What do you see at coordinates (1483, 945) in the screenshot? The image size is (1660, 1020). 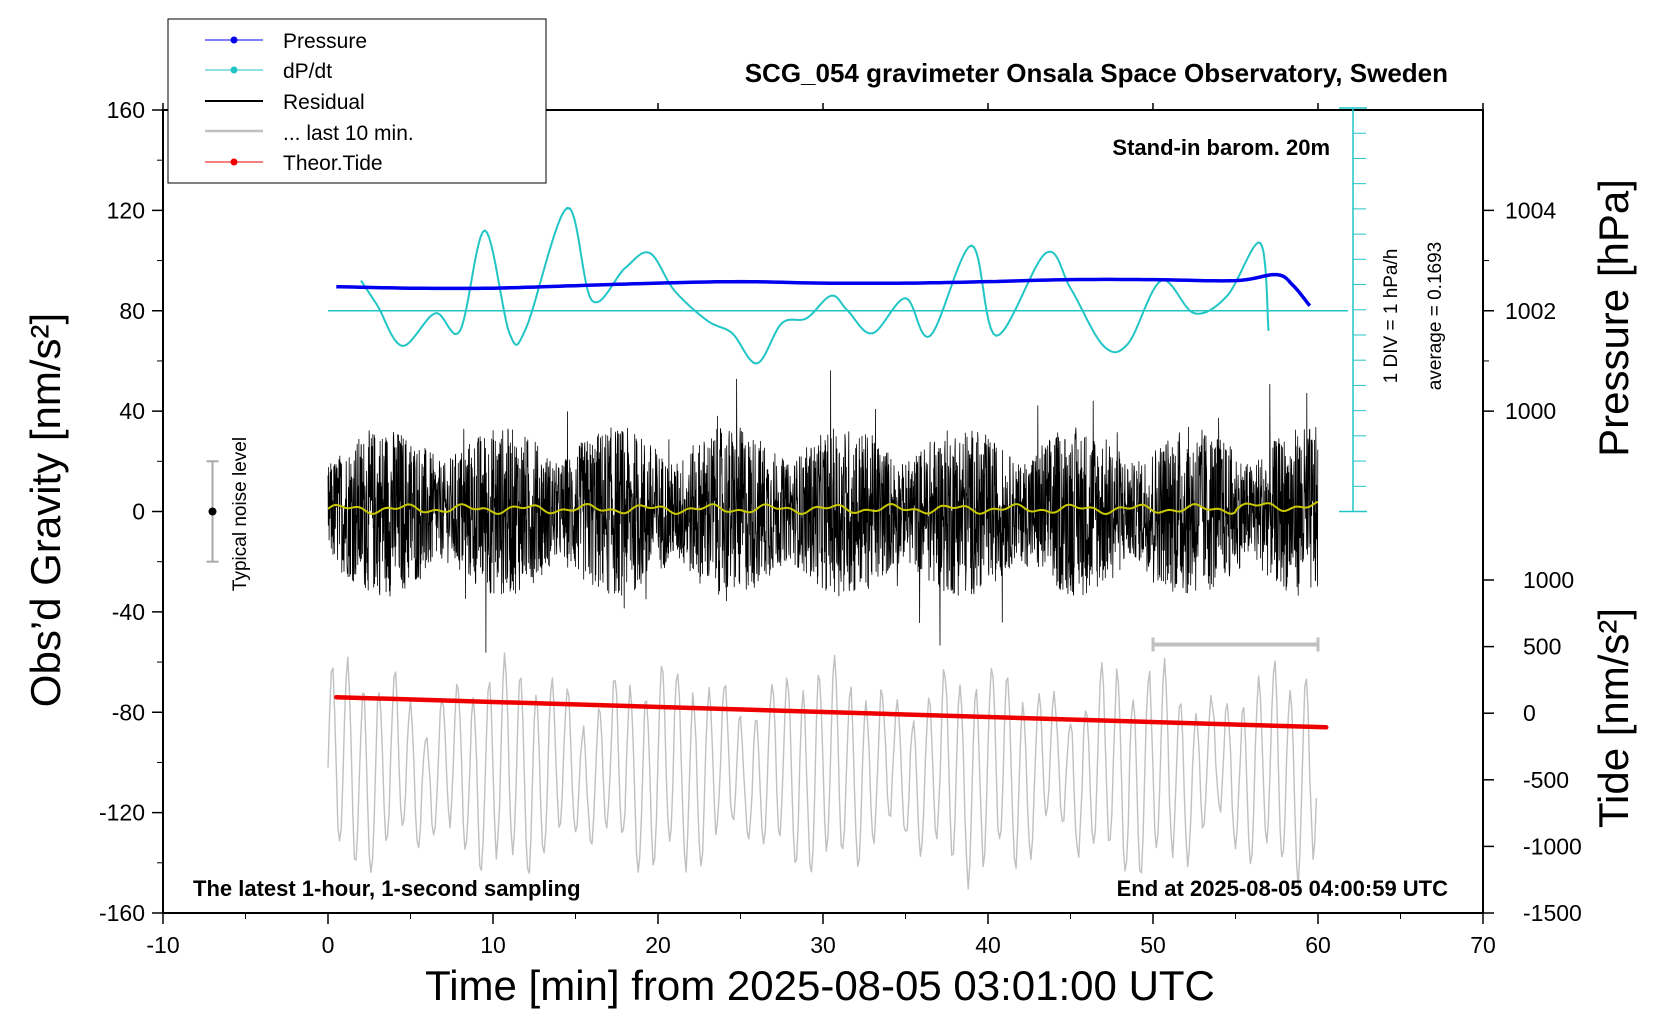 I see `x-tick-label: 70` at bounding box center [1483, 945].